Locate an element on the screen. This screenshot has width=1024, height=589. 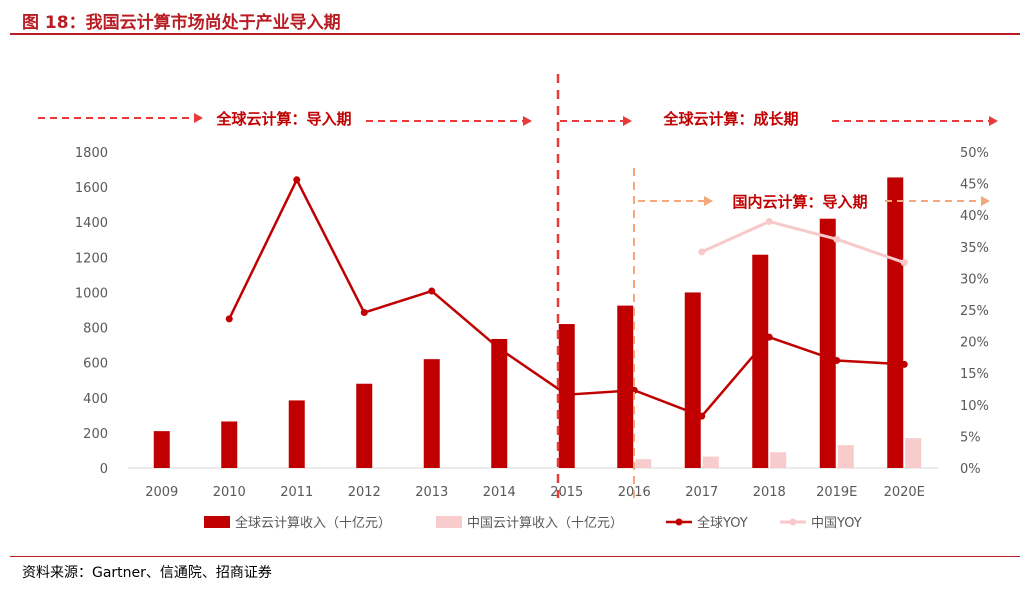
phase-arrow-growth-right-head is located at coordinates (993, 121).